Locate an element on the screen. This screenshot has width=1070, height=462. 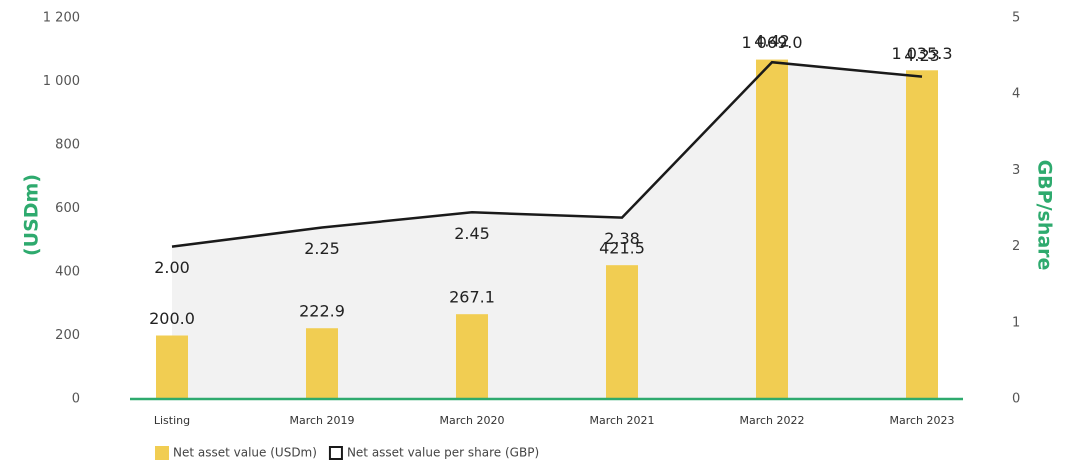
x-tick-label: Listing is located at coordinates (172, 420).